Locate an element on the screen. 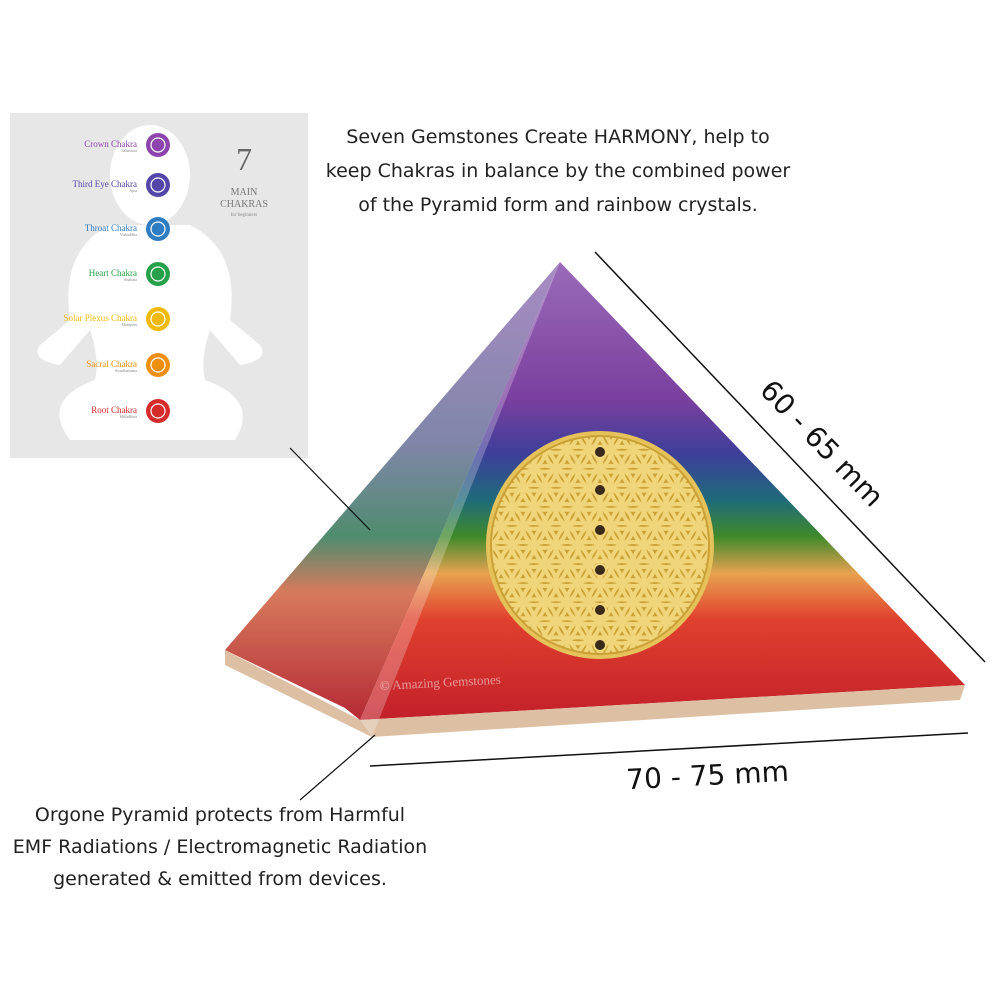 This screenshot has width=1000, height=1000. chakra-sanskrit: Swadhisthana is located at coordinates (126, 370).